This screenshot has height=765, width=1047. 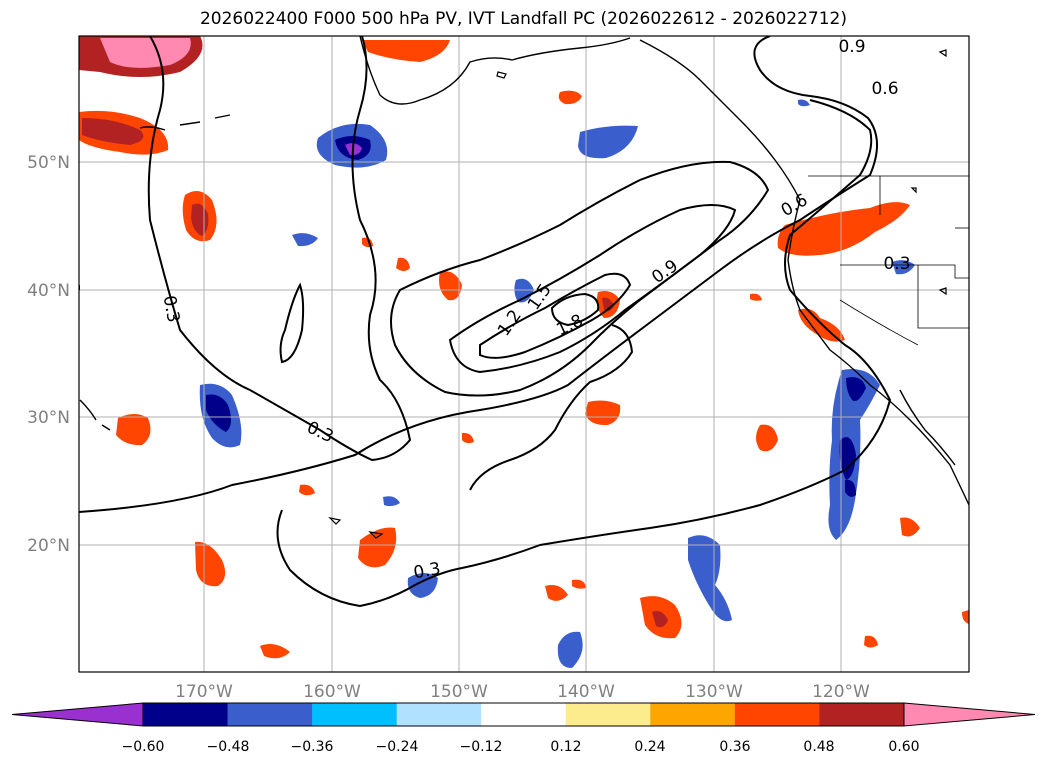 What do you see at coordinates (48, 546) in the screenshot?
I see `lat-label: 20°N` at bounding box center [48, 546].